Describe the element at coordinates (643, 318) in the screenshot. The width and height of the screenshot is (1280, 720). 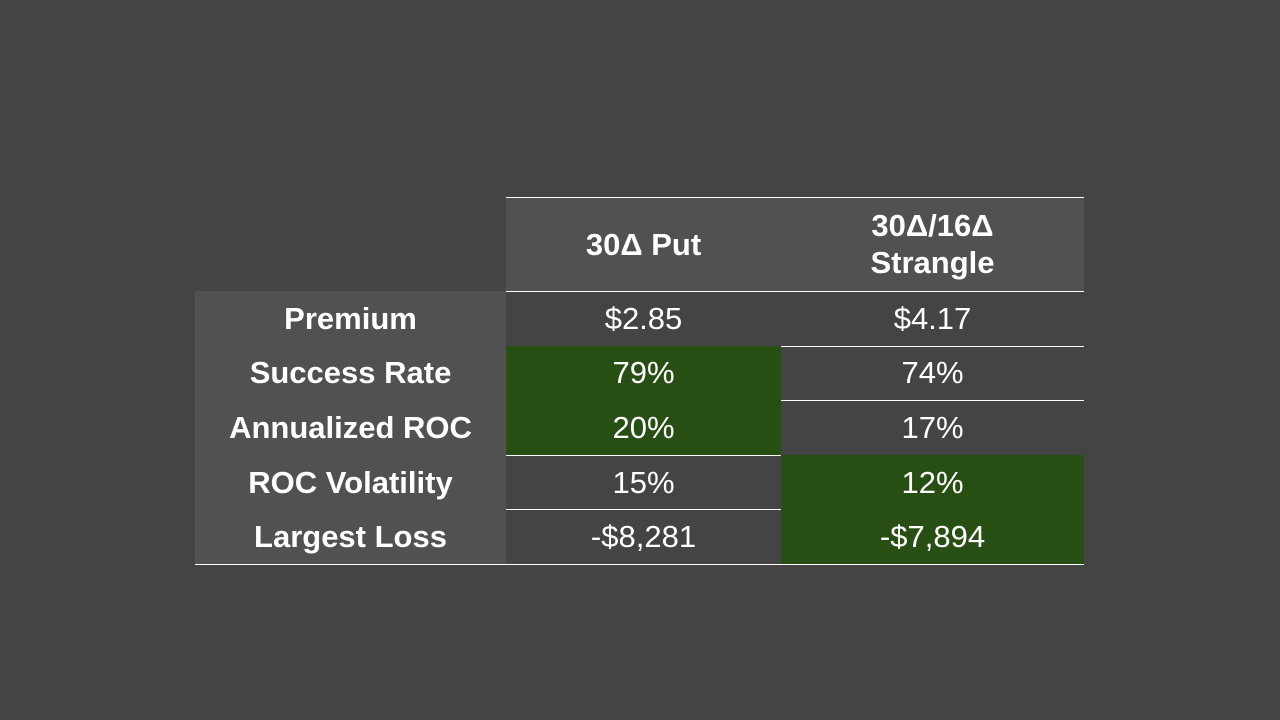
I see `table-cell: $2.85` at that location.